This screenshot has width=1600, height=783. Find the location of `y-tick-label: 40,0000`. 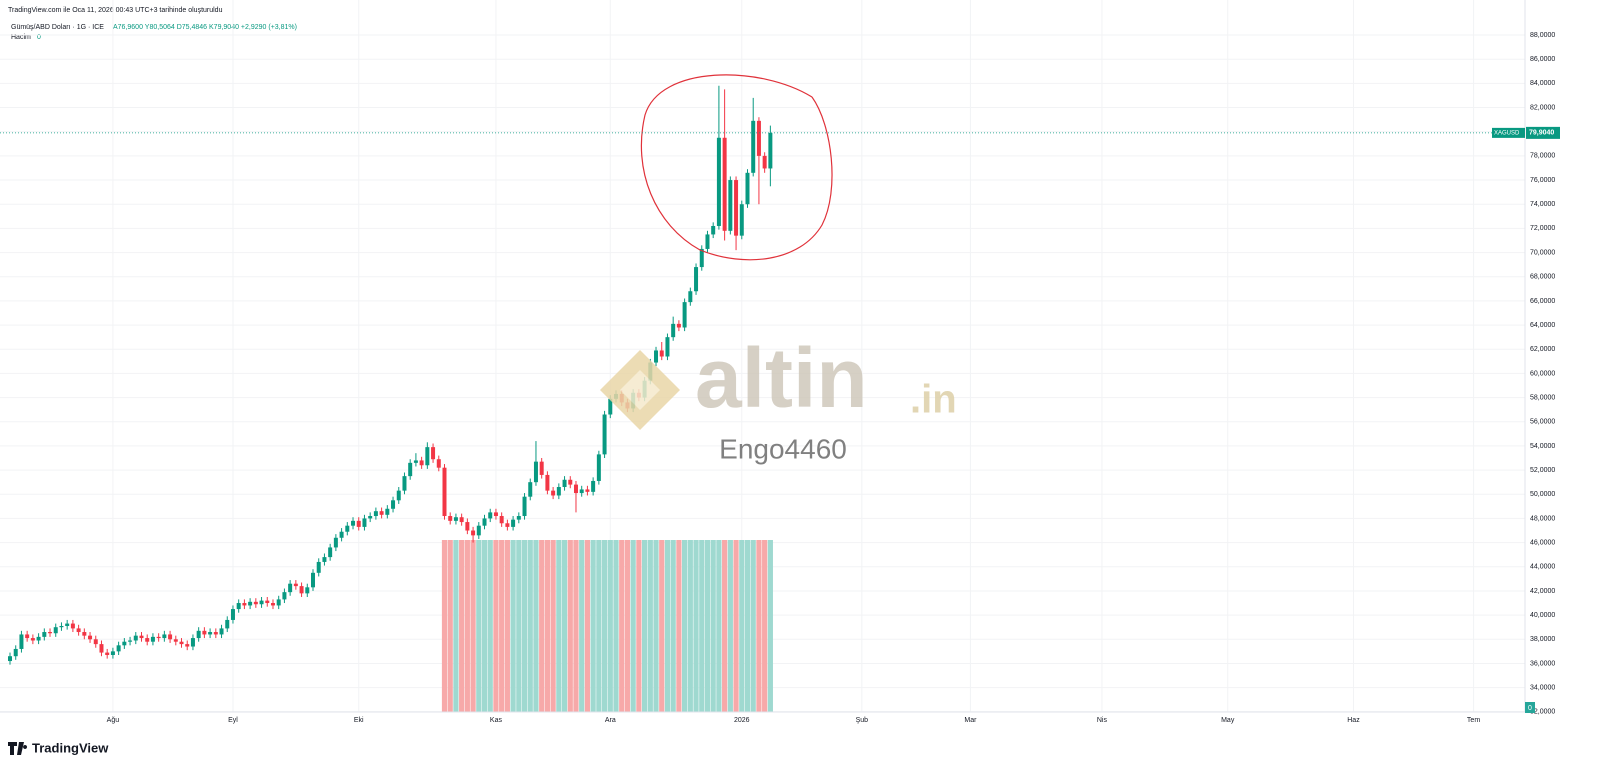

y-tick-label: 40,0000 is located at coordinates (1542, 615).